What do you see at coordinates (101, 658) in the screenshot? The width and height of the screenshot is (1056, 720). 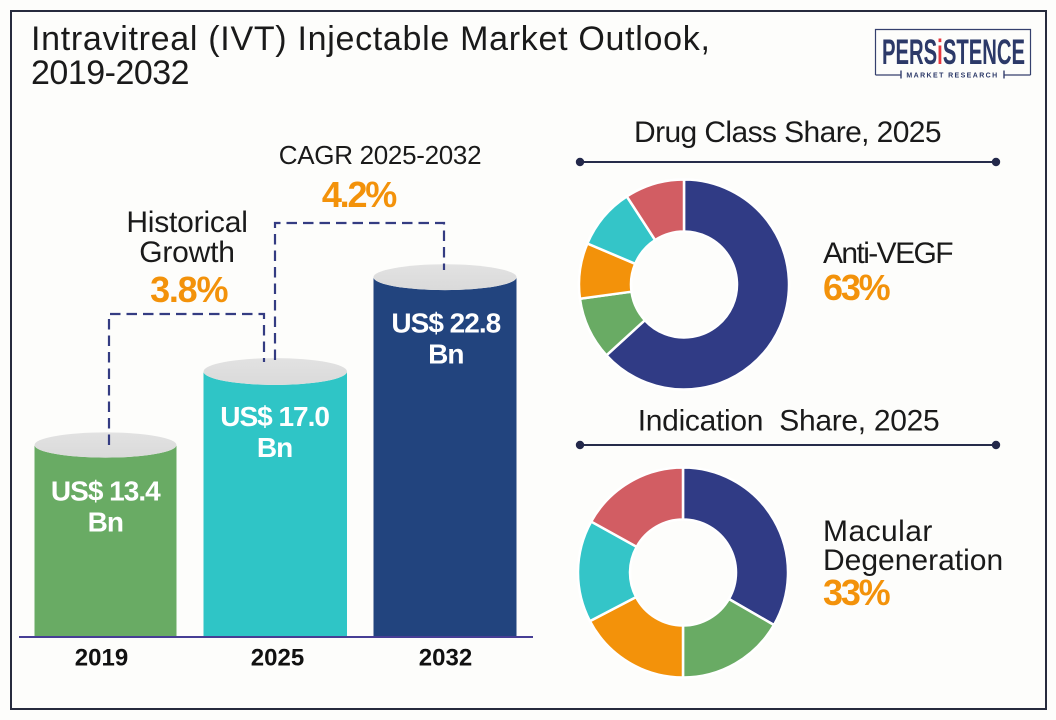 I see `svg-text: 2019` at bounding box center [101, 658].